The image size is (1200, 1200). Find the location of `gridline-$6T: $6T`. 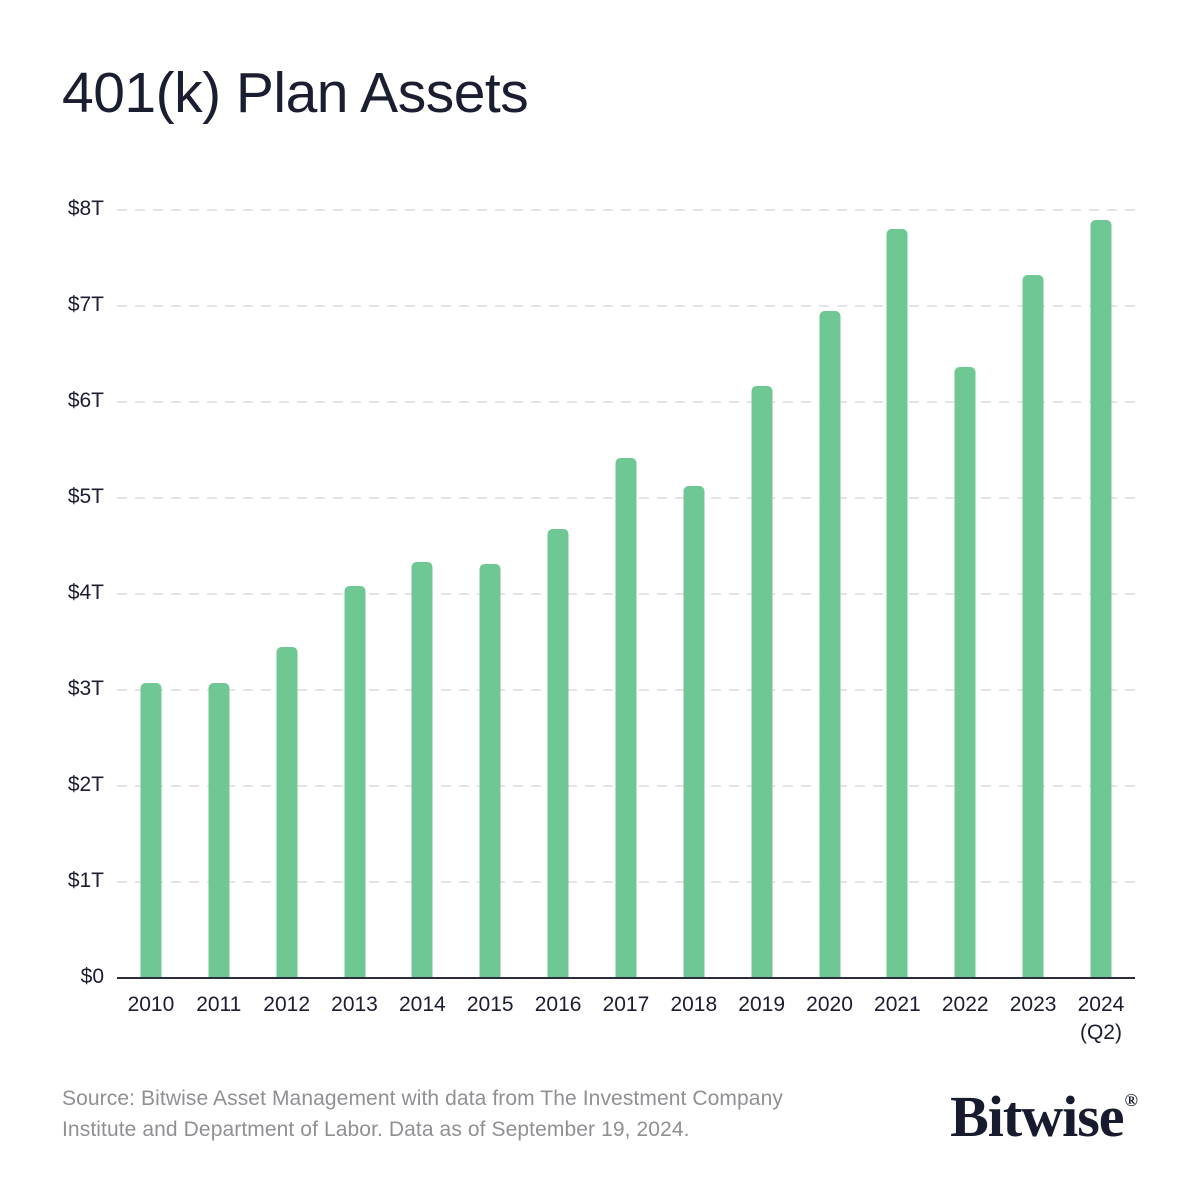

gridline-$6T: $6T is located at coordinates (601, 400).